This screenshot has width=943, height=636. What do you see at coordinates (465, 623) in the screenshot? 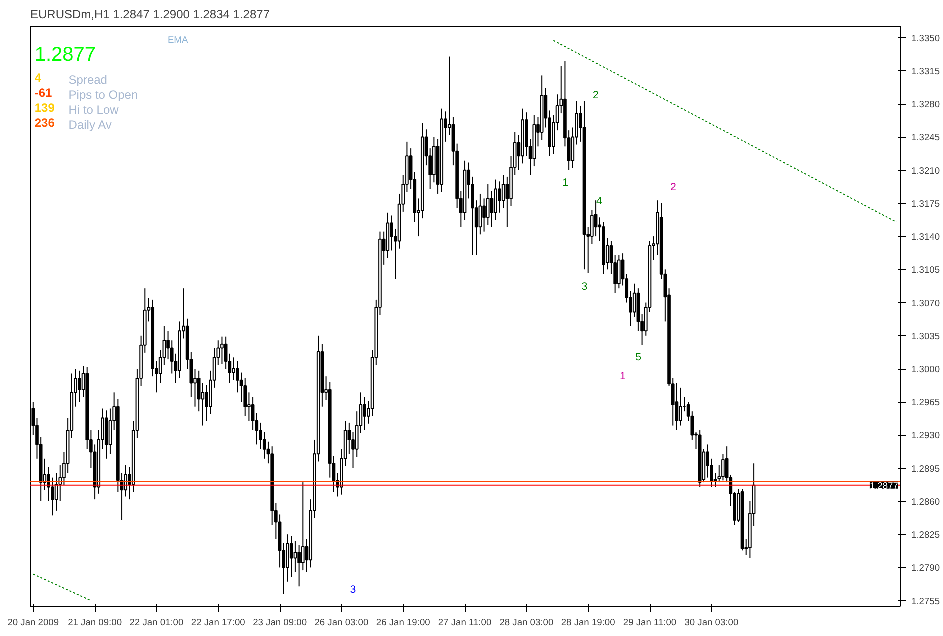
I see `x-tick-label: 27 Jan 11:00` at bounding box center [465, 623].